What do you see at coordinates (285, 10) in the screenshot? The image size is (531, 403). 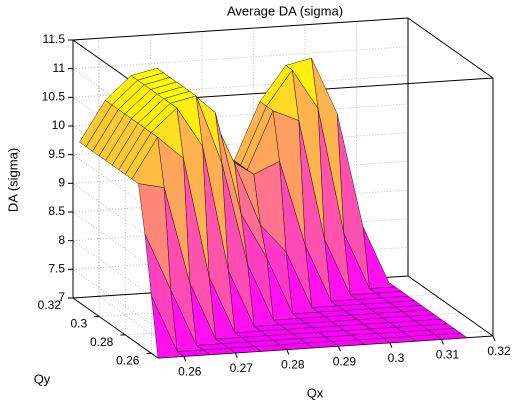 I see `chart-title: Average DA (sigma)` at bounding box center [285, 10].